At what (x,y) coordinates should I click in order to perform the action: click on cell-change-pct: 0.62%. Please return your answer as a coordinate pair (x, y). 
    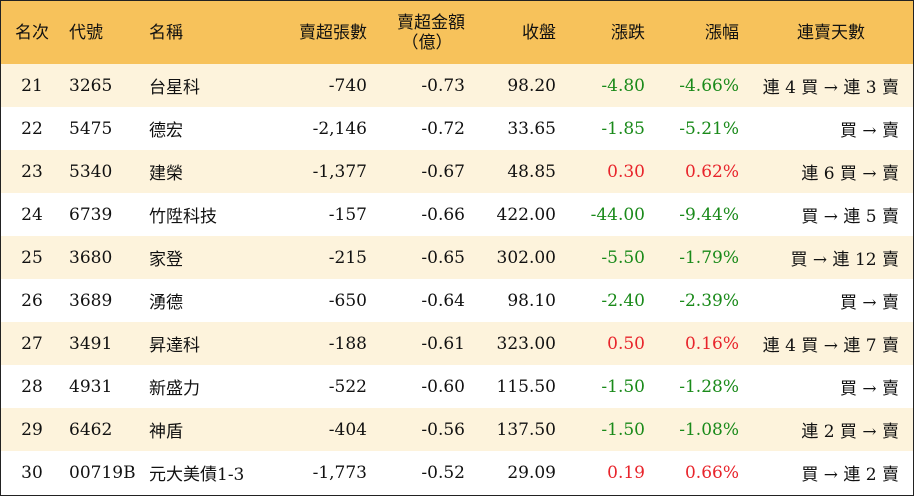
    Looking at the image, I should click on (711, 171).